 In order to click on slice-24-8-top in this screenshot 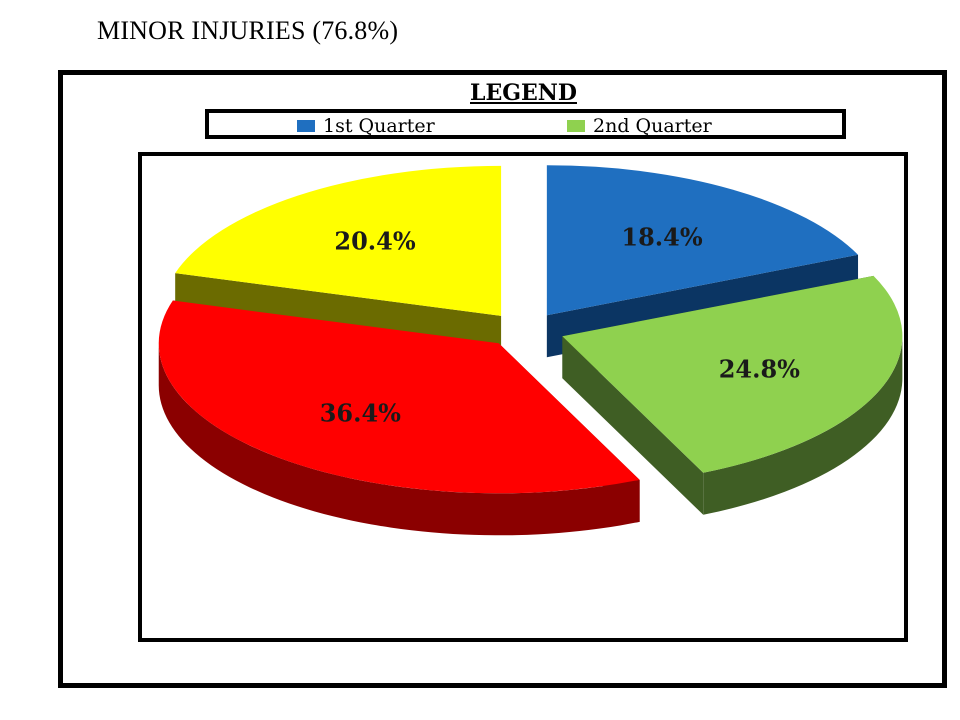, I will do `click(732, 374)`.